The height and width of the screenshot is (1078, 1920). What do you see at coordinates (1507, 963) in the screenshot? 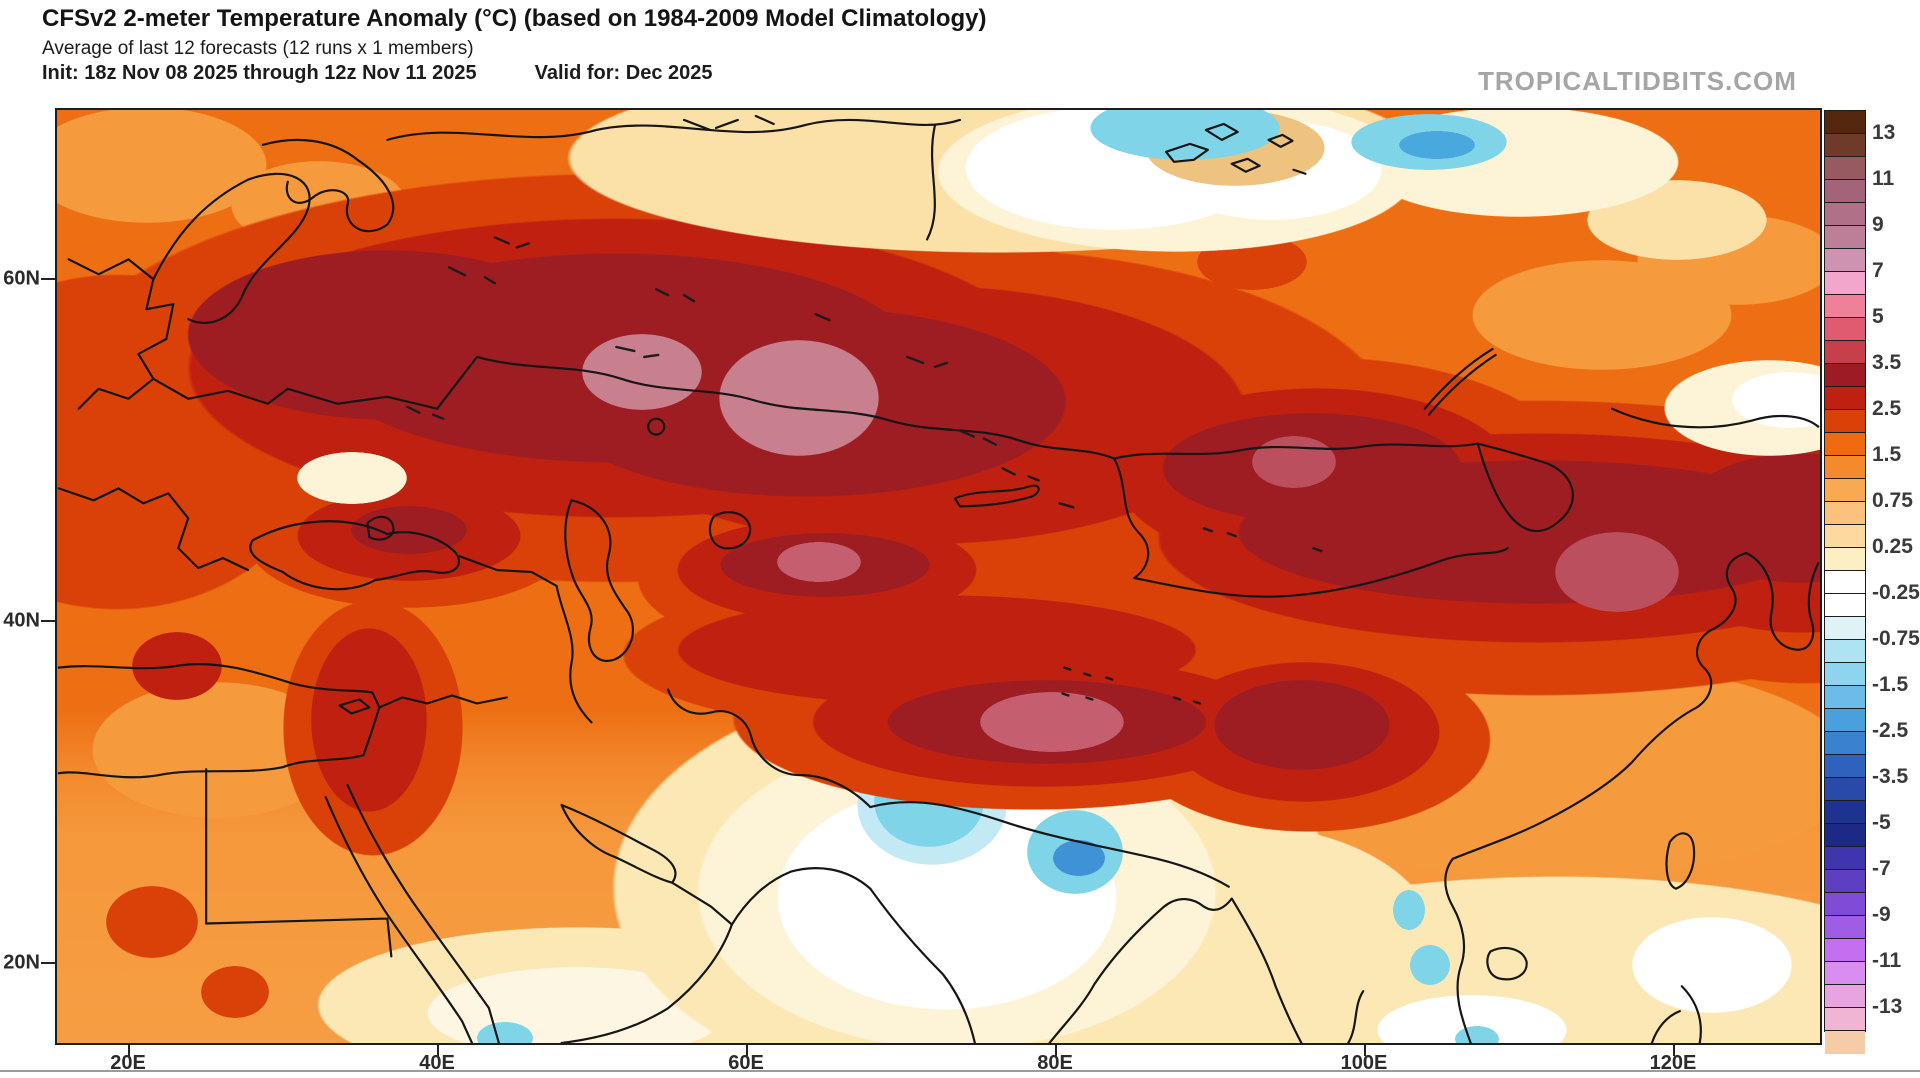
I see `island-hainan` at bounding box center [1507, 963].